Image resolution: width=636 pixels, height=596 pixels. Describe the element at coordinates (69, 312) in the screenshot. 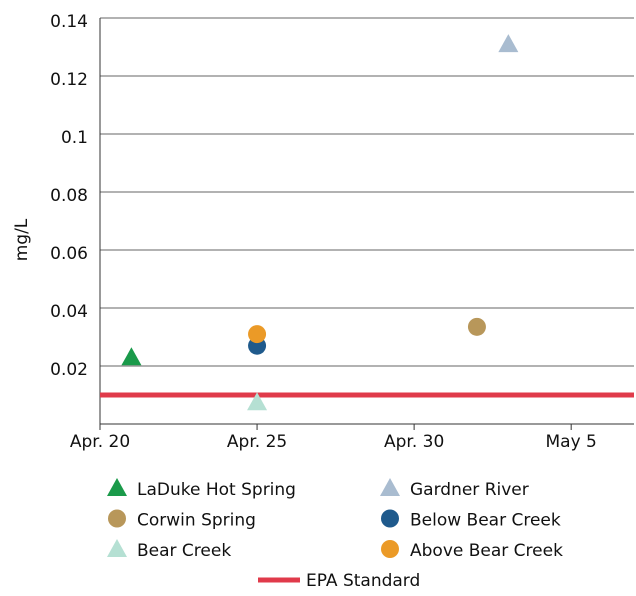

I see `y-tick-label: 0.04` at that location.